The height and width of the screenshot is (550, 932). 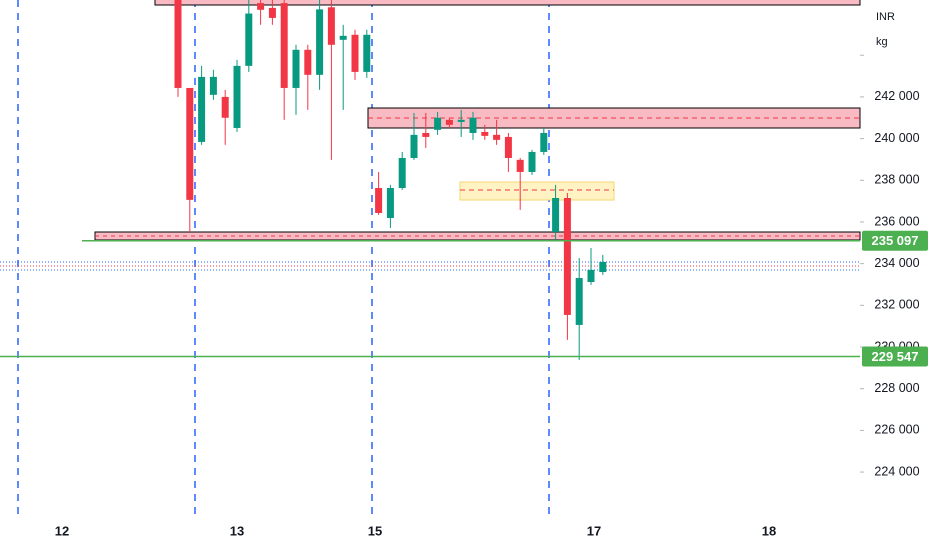 What do you see at coordinates (237, 530) in the screenshot?
I see `x-tick-label: 13` at bounding box center [237, 530].